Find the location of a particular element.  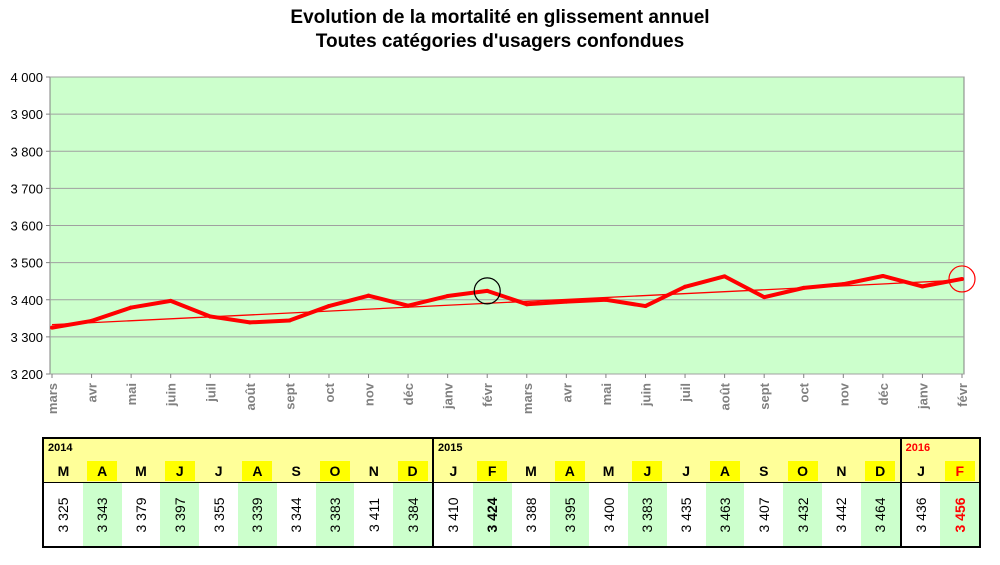

value-label: 3 343 is located at coordinates (102, 514).